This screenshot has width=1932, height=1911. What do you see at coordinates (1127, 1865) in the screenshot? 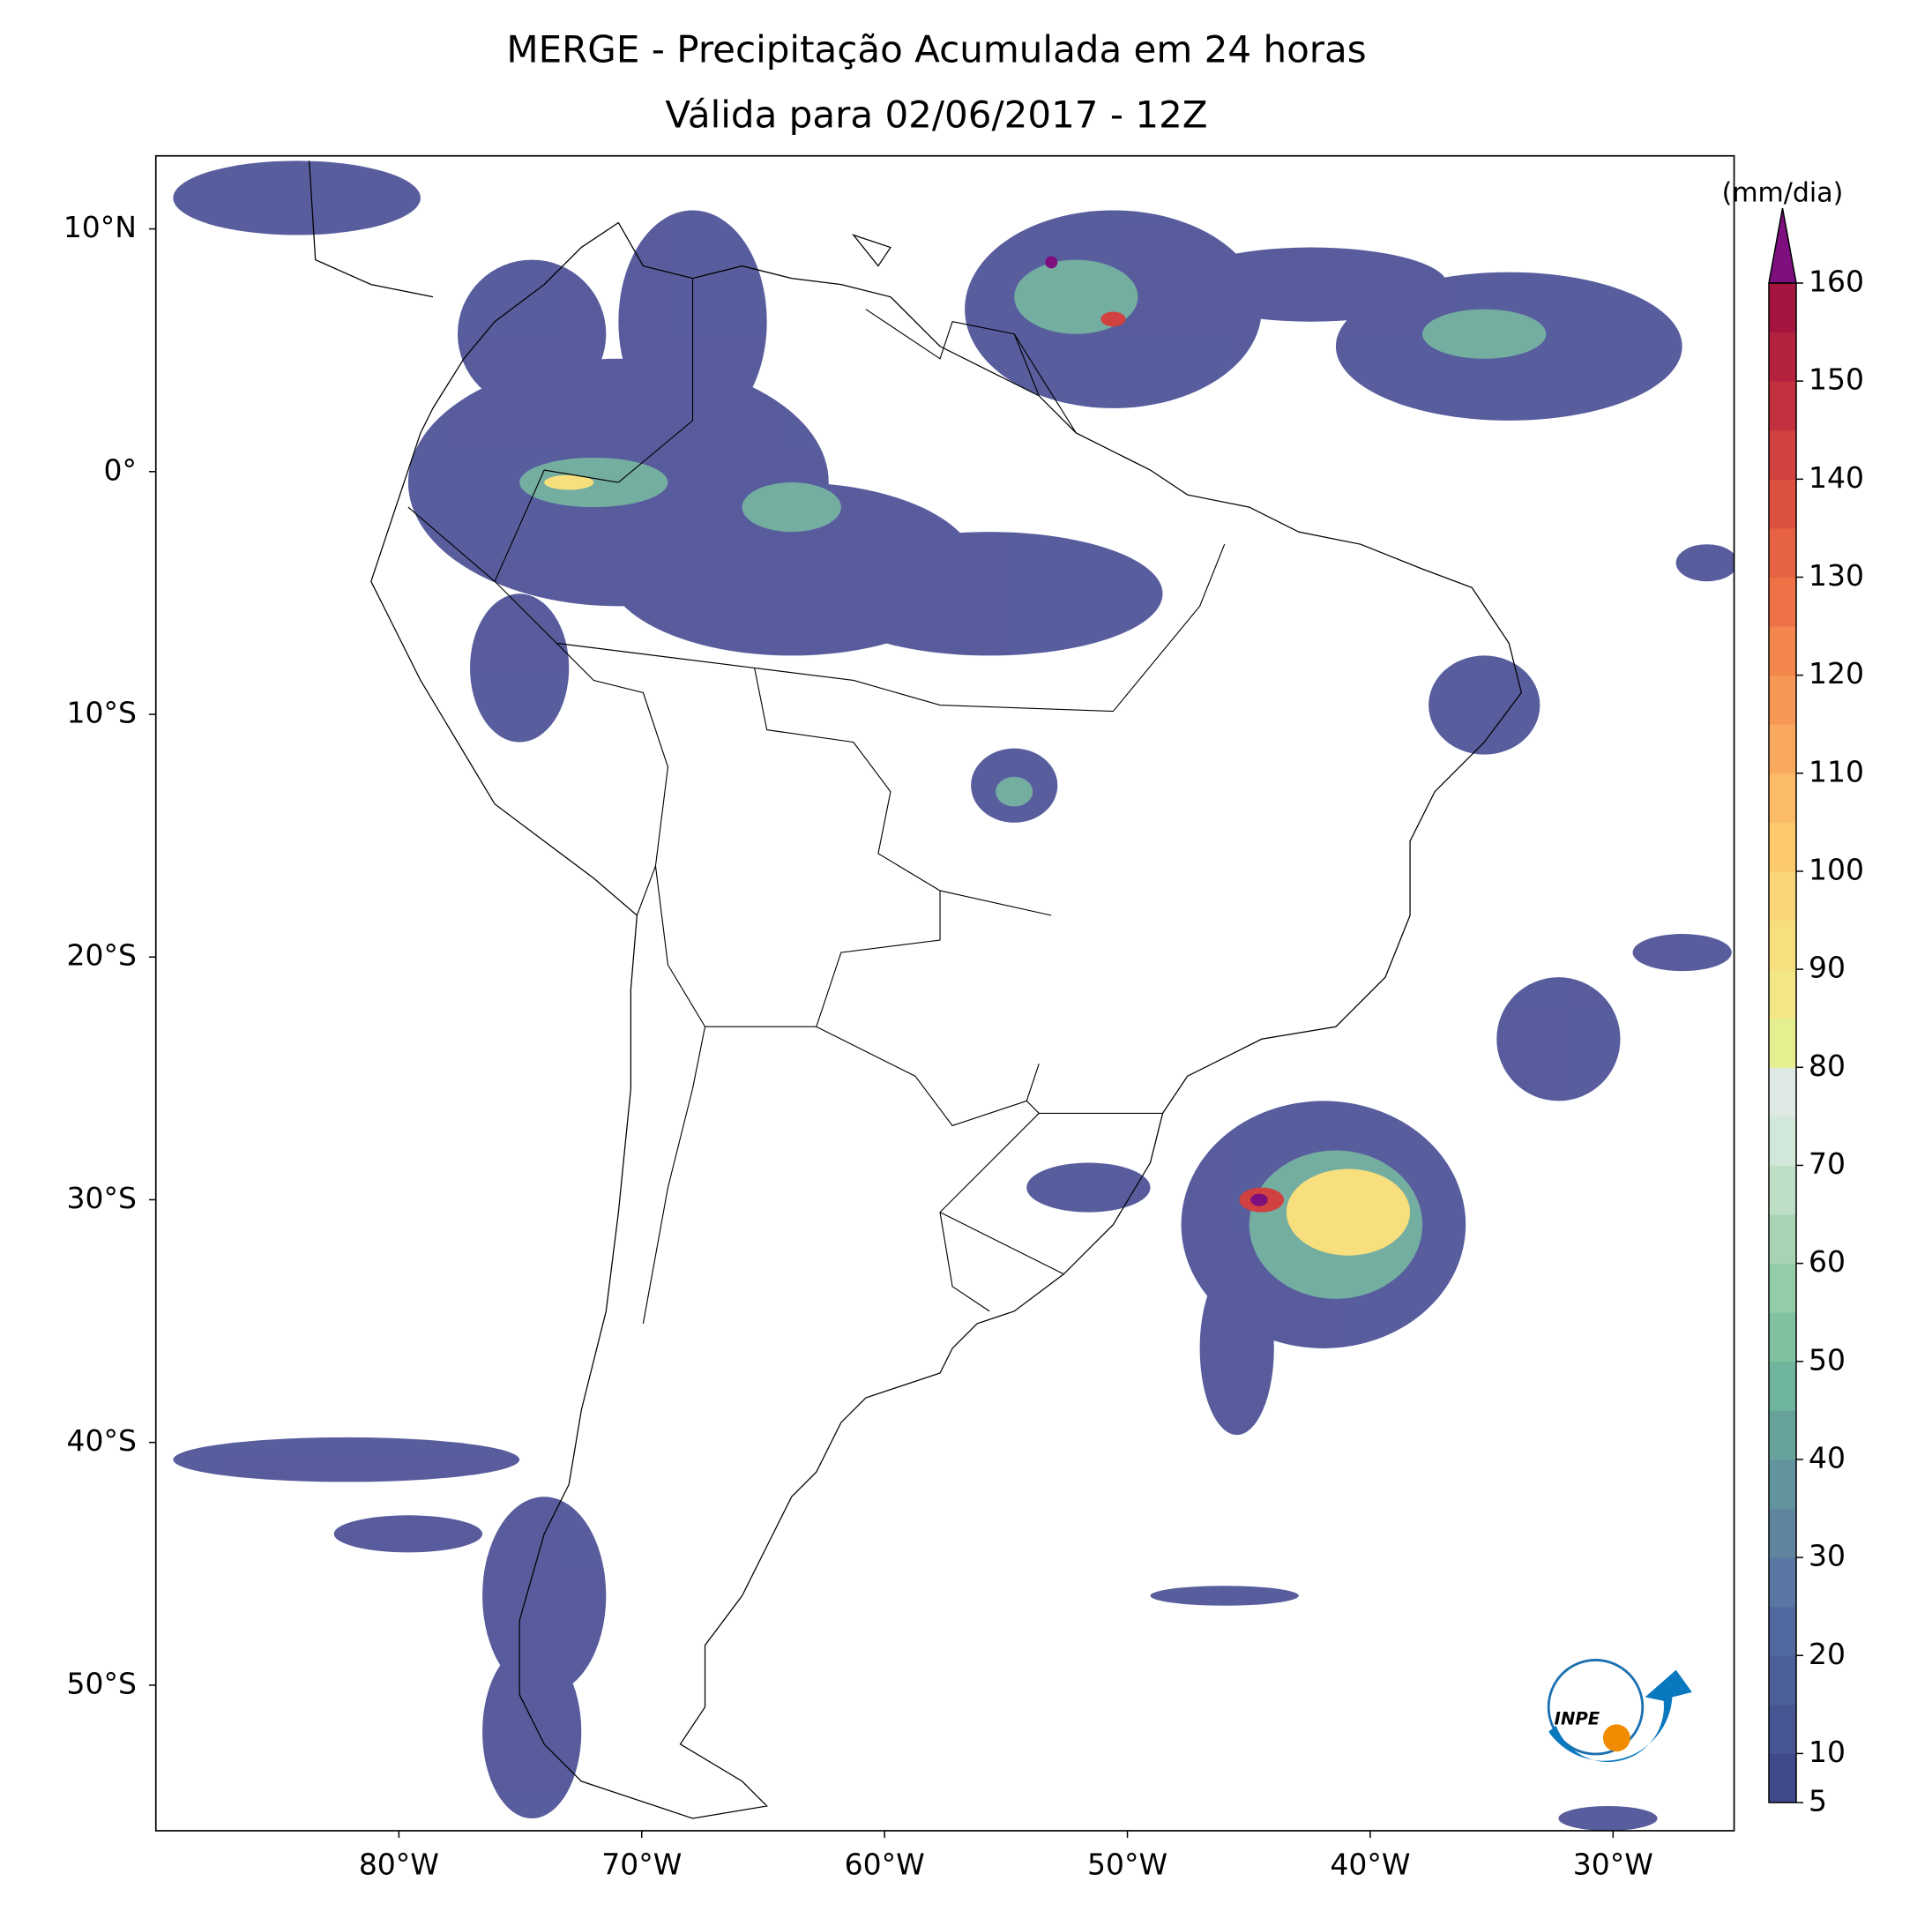
I see `x-tick-label: 50°W` at bounding box center [1127, 1865].